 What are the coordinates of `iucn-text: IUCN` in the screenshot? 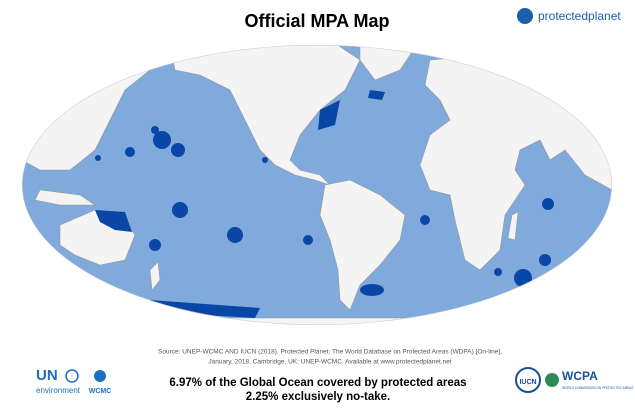 It's located at (527, 382).